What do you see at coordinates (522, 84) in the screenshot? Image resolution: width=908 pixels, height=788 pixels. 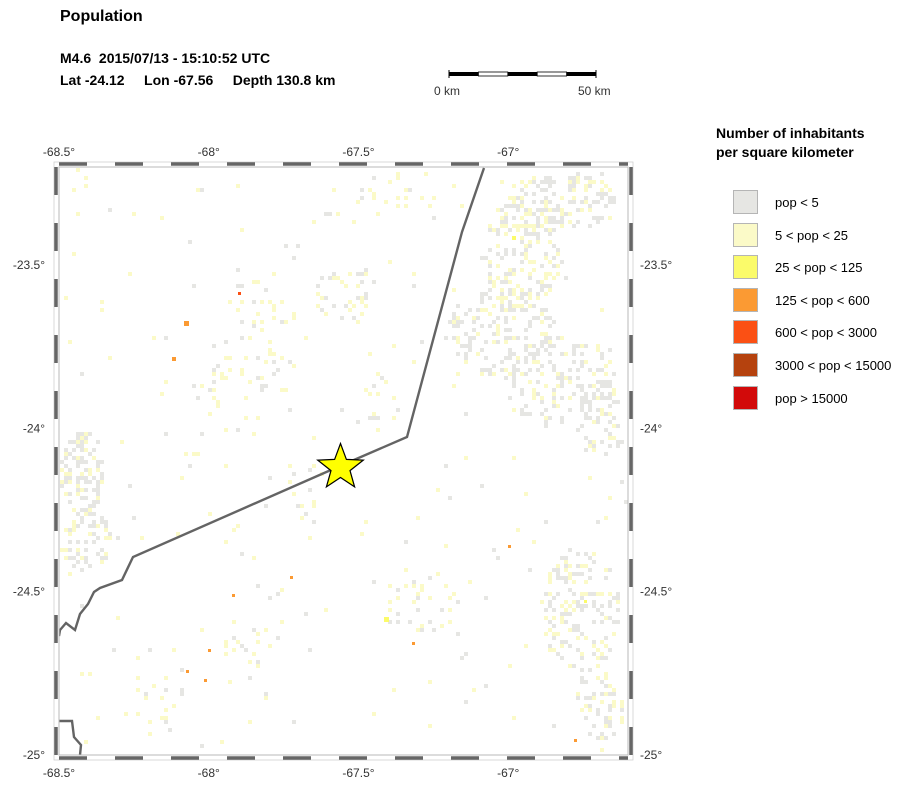 I see `scale-bar: 0 km 50 km` at bounding box center [522, 84].